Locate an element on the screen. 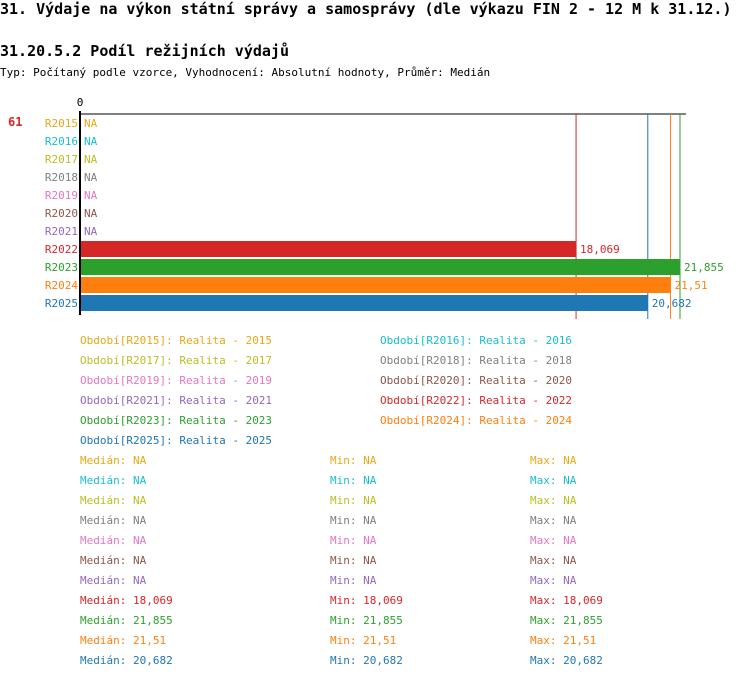 The width and height of the screenshot is (750, 678). legend-item: Období[R2018]: Realita - 2018 is located at coordinates (476, 360).